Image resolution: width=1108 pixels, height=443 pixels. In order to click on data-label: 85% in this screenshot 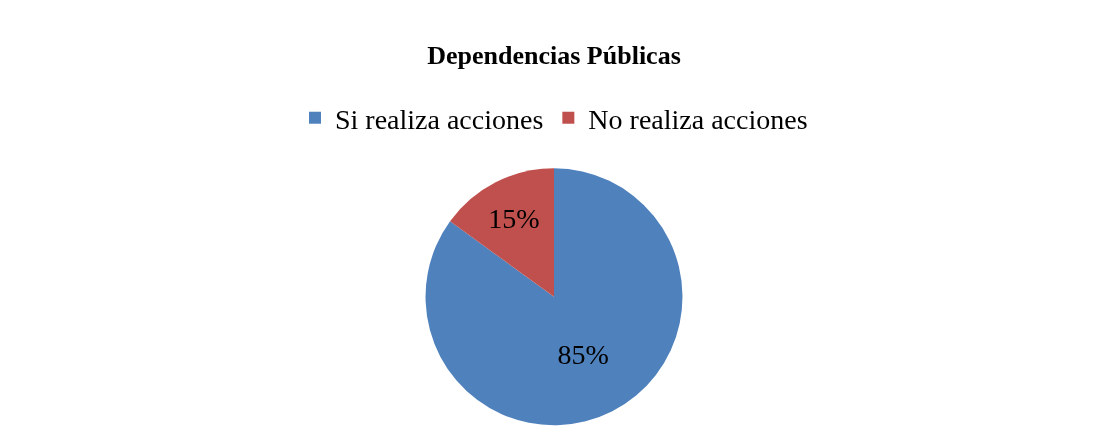, I will do `click(583, 354)`.